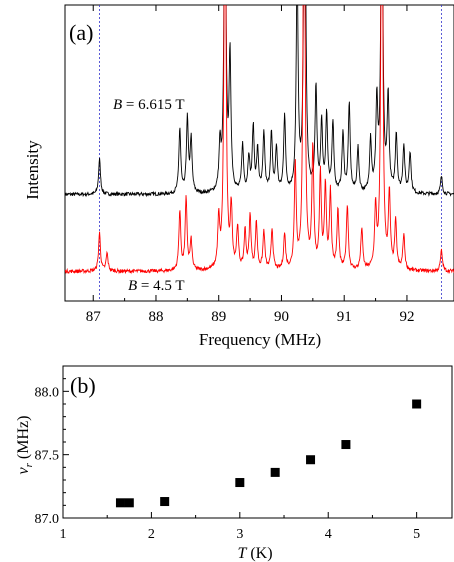 This screenshot has height=562, width=454. Describe the element at coordinates (32, 170) in the screenshot. I see `panel-a-y-axis-label: Intensity` at that location.